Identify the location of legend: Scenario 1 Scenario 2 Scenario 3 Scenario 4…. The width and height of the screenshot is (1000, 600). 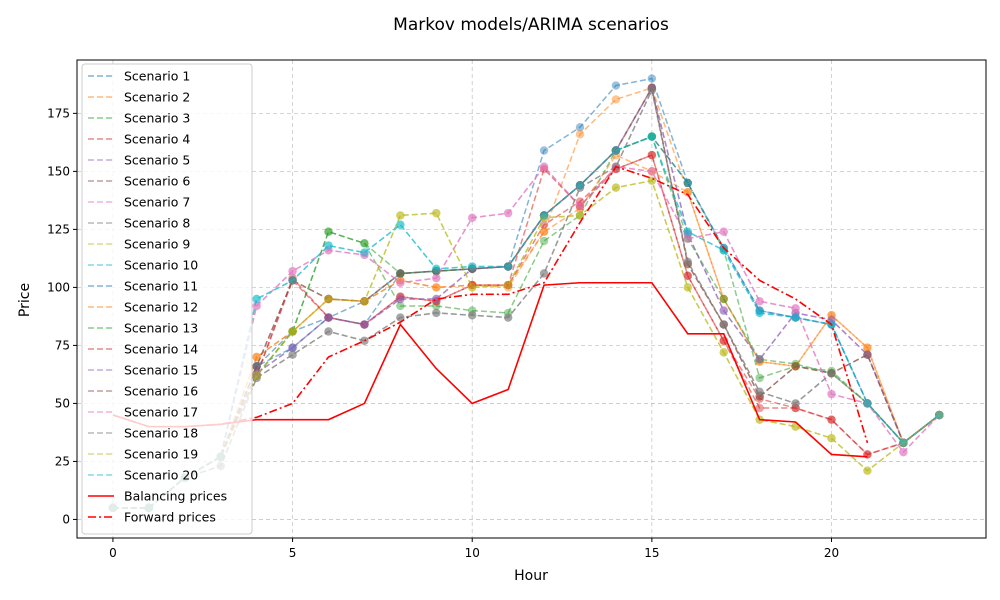
(167, 299).